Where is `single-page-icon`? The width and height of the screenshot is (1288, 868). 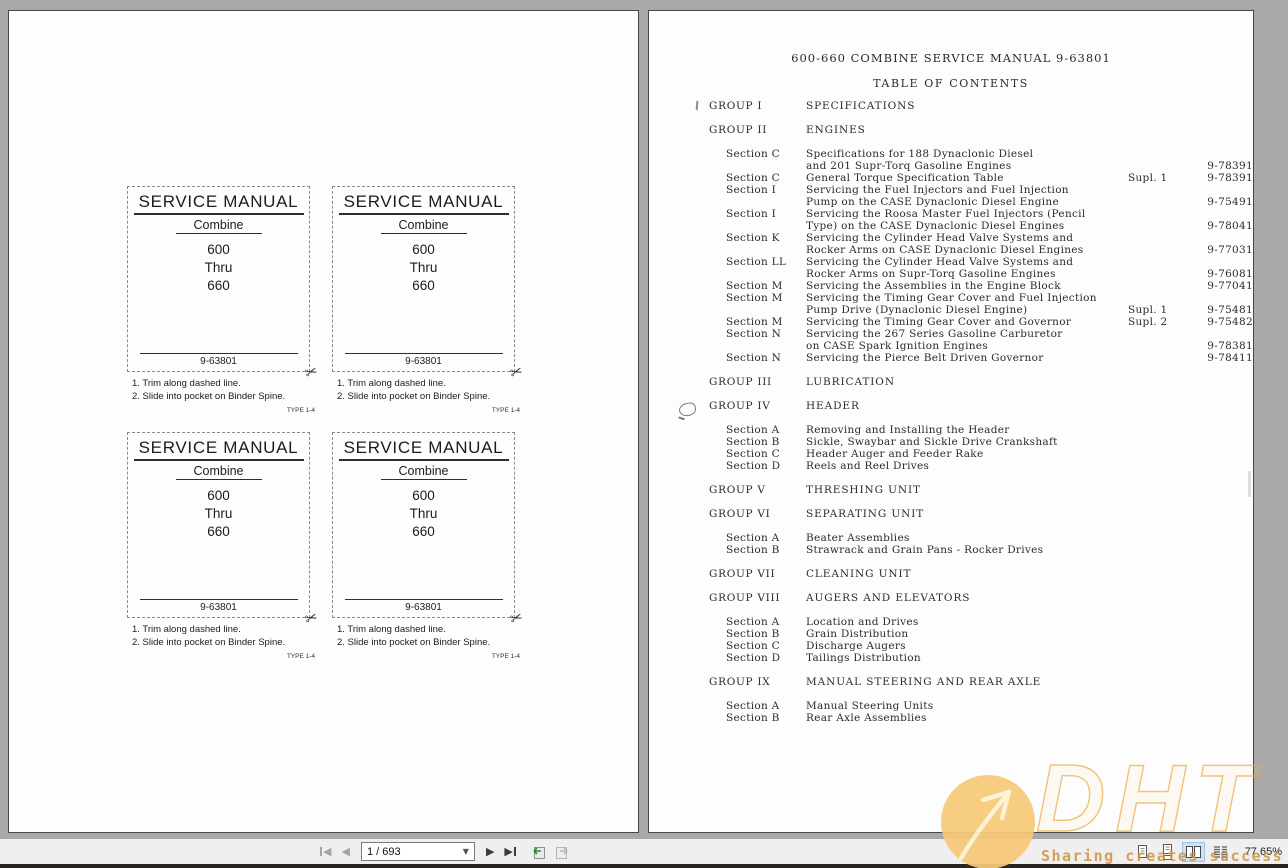 single-page-icon is located at coordinates (1142, 851).